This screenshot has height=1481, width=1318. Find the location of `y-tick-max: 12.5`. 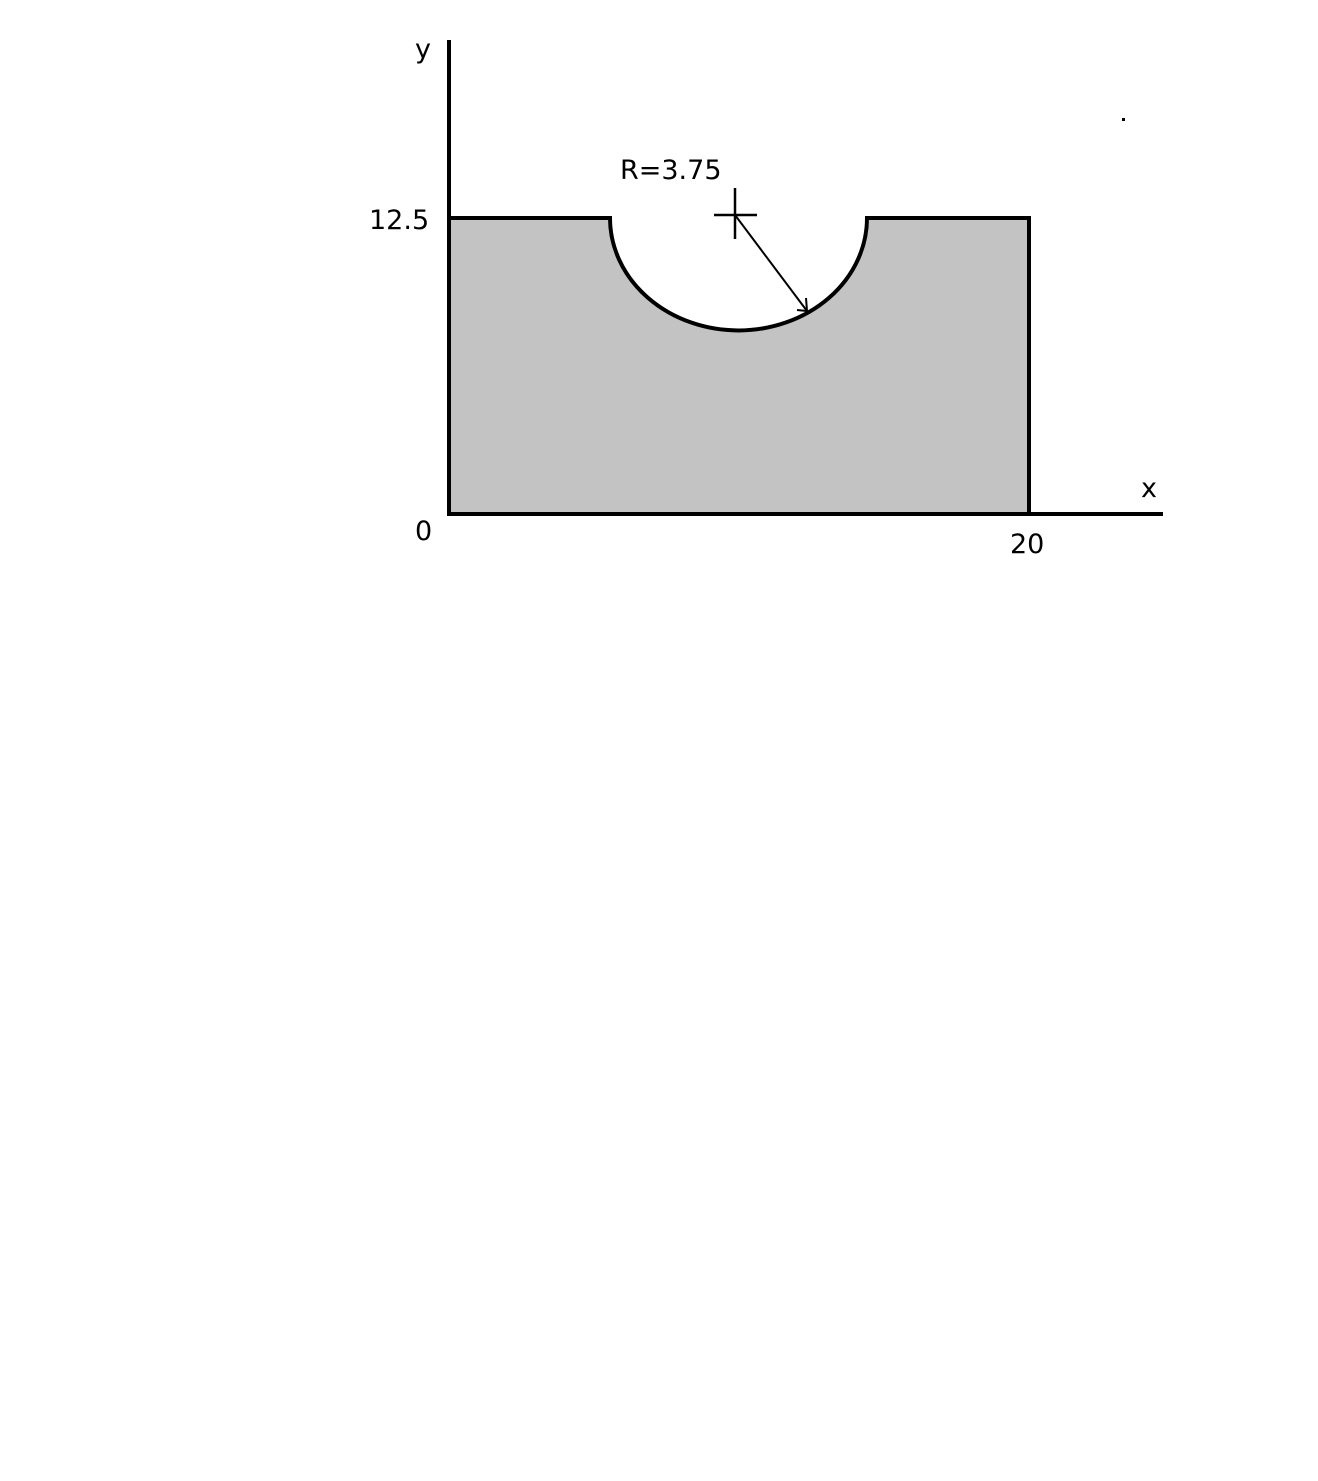

y-tick-max: 12.5 is located at coordinates (399, 220).